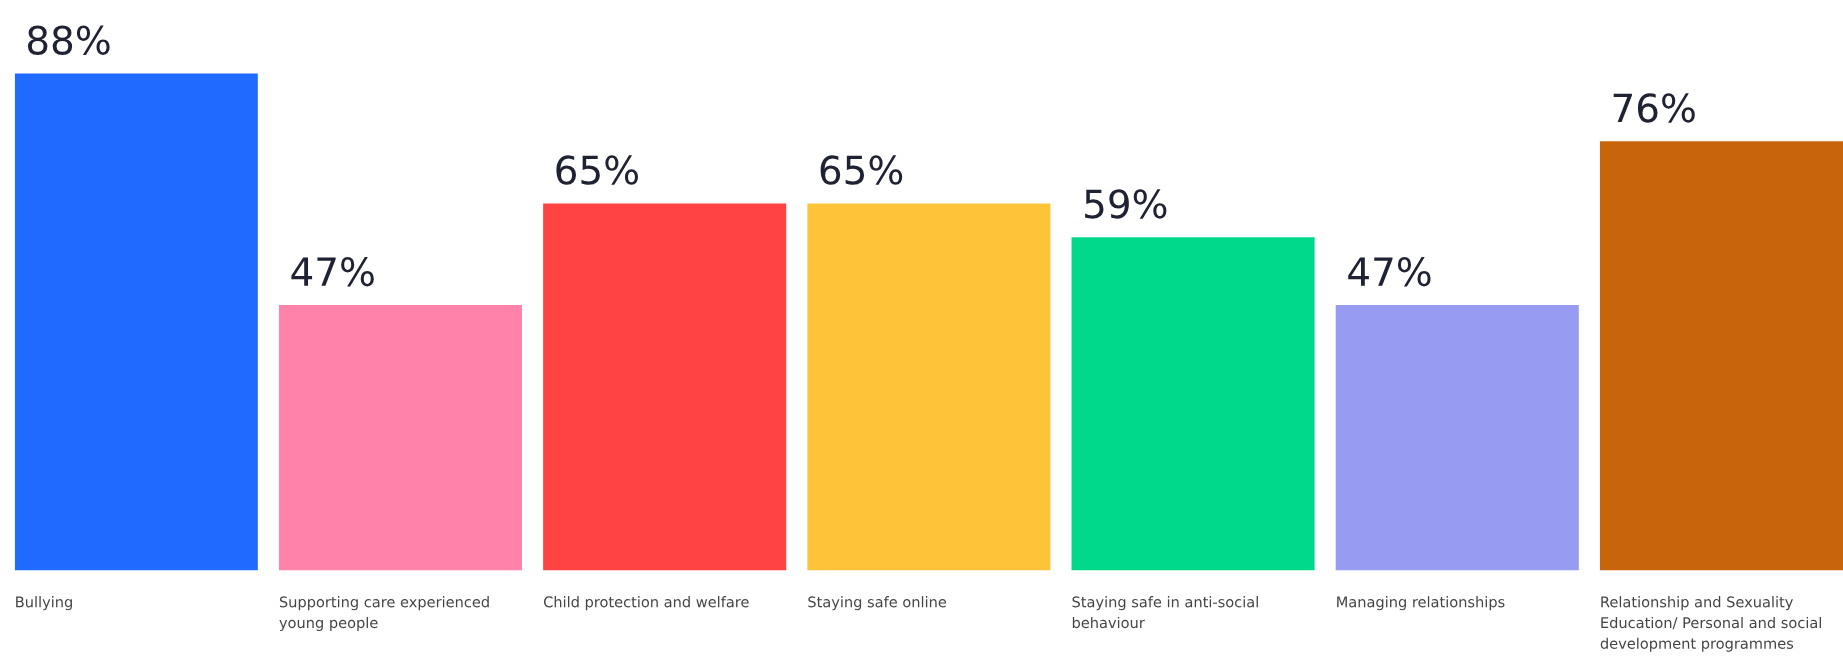 The image size is (1843, 661). Describe the element at coordinates (877, 603) in the screenshot. I see `x-tick-label: Staying safe online` at that location.